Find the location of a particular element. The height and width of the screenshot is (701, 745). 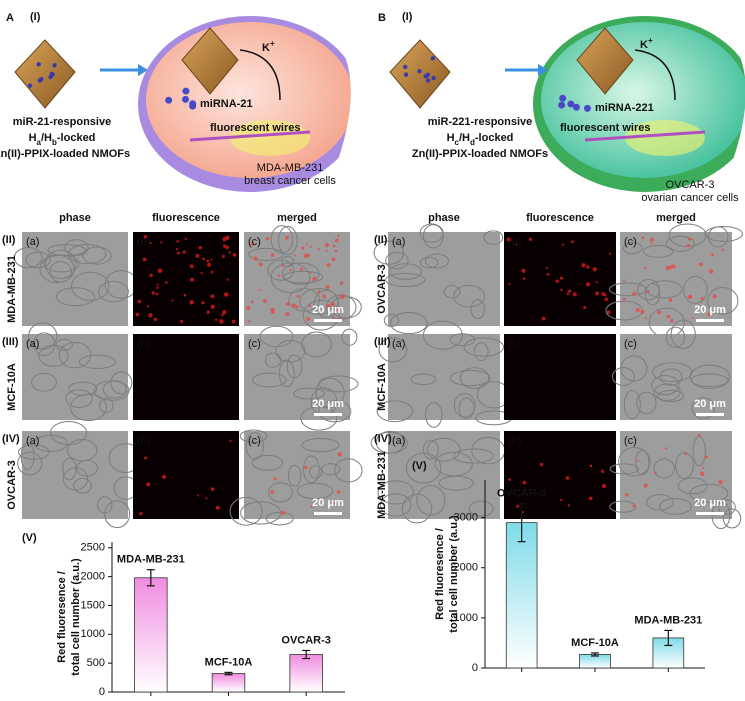

nmof-label: miR-221-responsive is located at coordinates (480, 122).